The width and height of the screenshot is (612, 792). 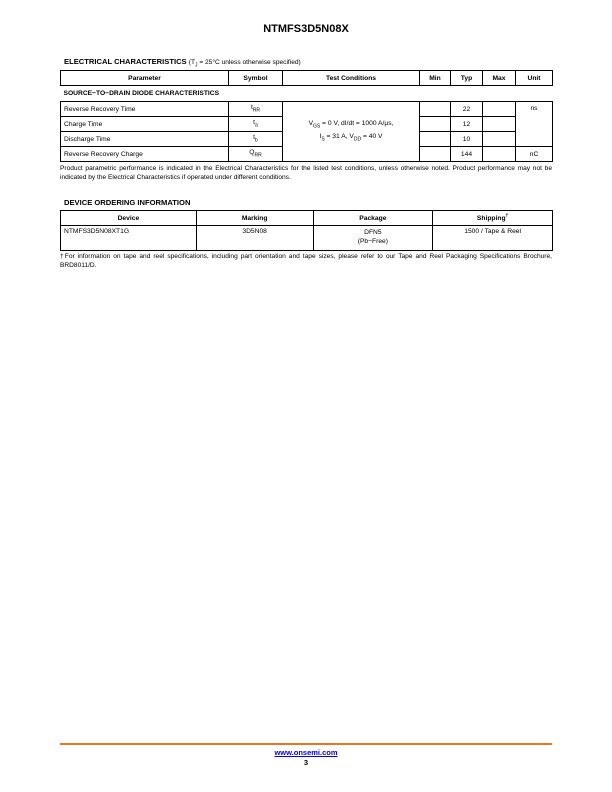 I want to click on ordering-heading: DEVICE ORDERING INFORMATION, so click(x=127, y=202).